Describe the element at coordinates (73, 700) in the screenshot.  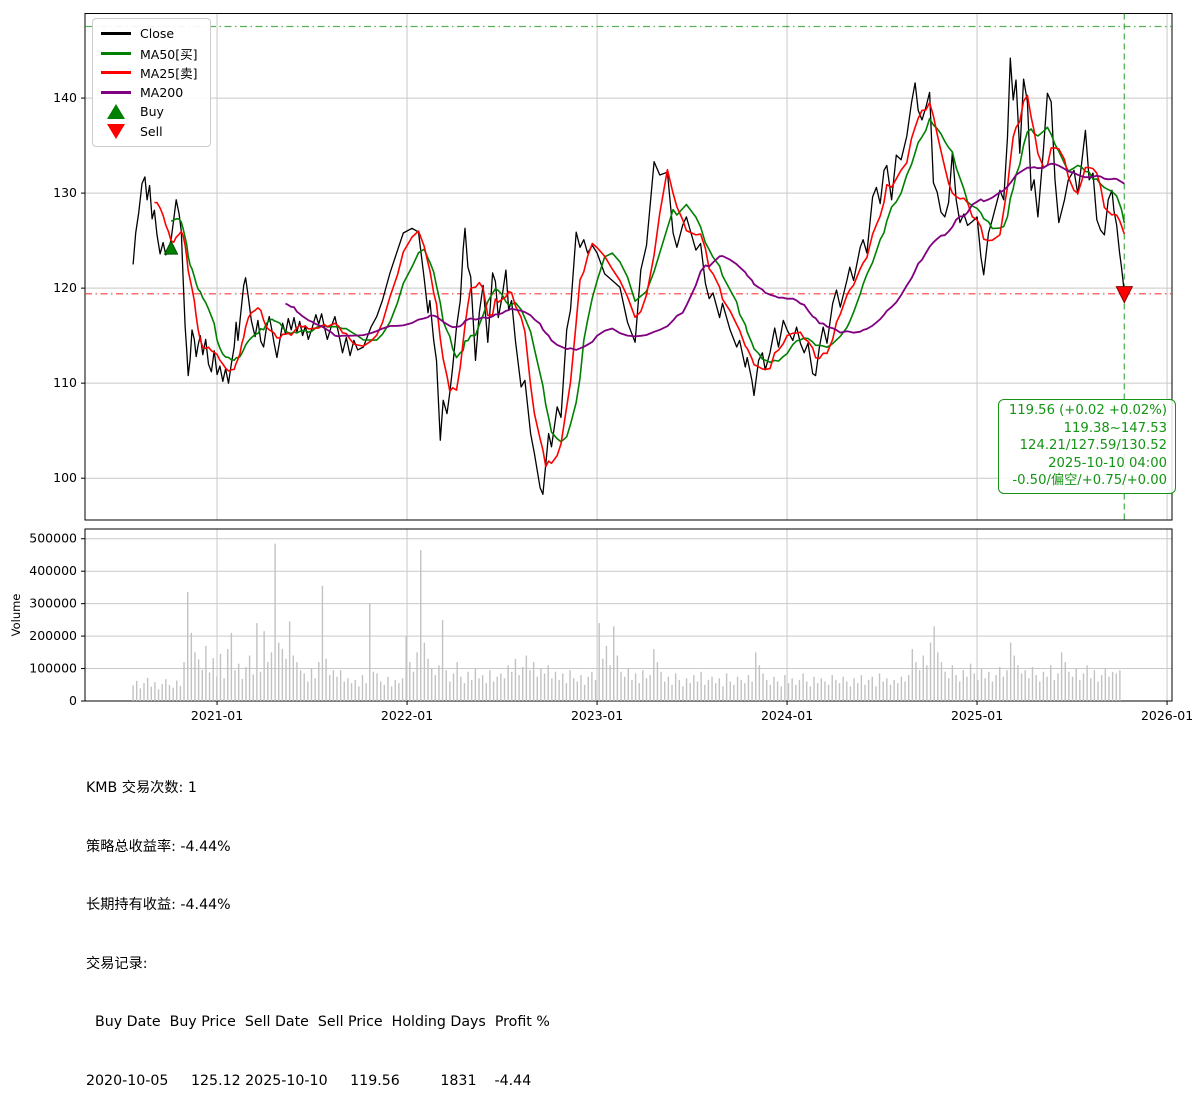
I see `volume-panel-ytick-label: 0` at that location.